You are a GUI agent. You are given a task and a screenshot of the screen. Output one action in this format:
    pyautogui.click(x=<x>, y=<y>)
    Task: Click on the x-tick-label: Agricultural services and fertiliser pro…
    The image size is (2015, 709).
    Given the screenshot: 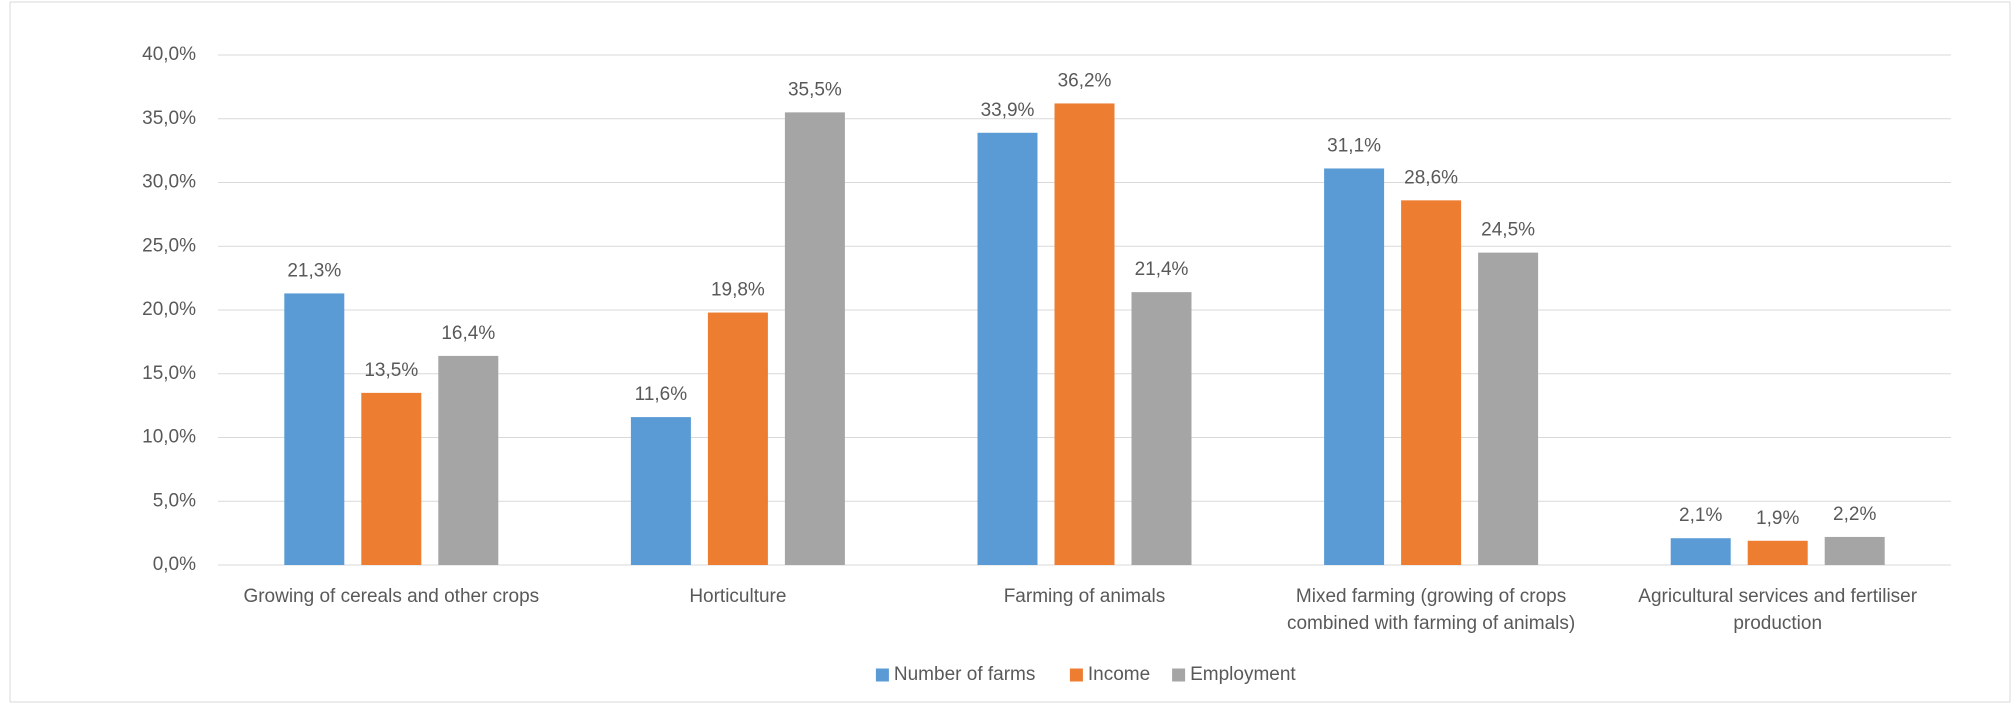 What is the action you would take?
    pyautogui.click(x=1778, y=610)
    